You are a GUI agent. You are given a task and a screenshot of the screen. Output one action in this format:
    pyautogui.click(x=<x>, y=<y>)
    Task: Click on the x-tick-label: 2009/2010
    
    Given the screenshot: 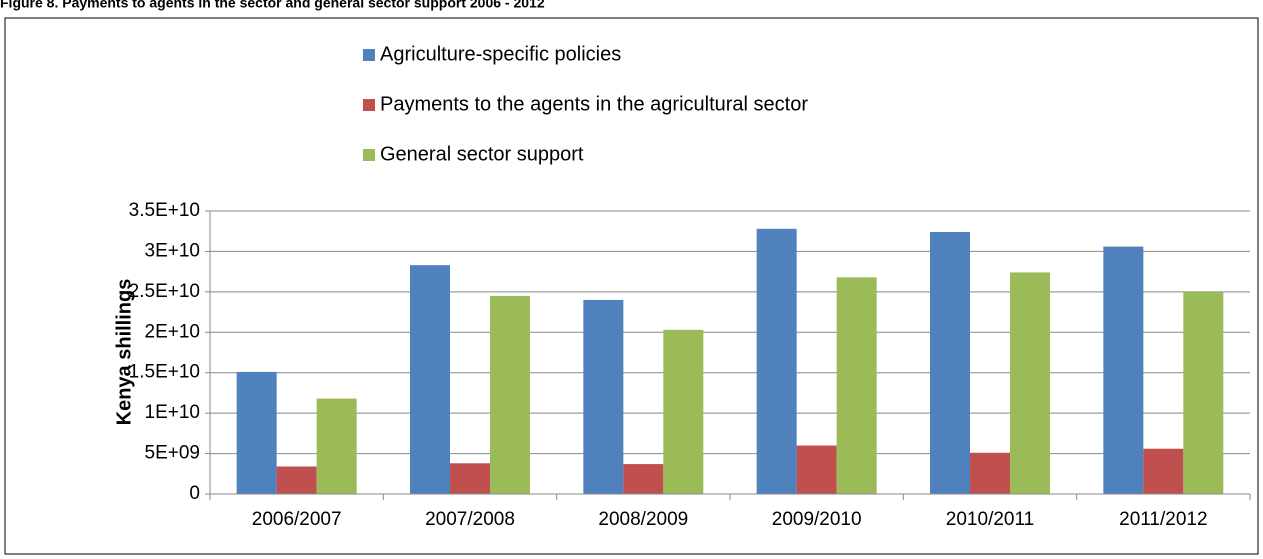 What is the action you would take?
    pyautogui.click(x=817, y=519)
    